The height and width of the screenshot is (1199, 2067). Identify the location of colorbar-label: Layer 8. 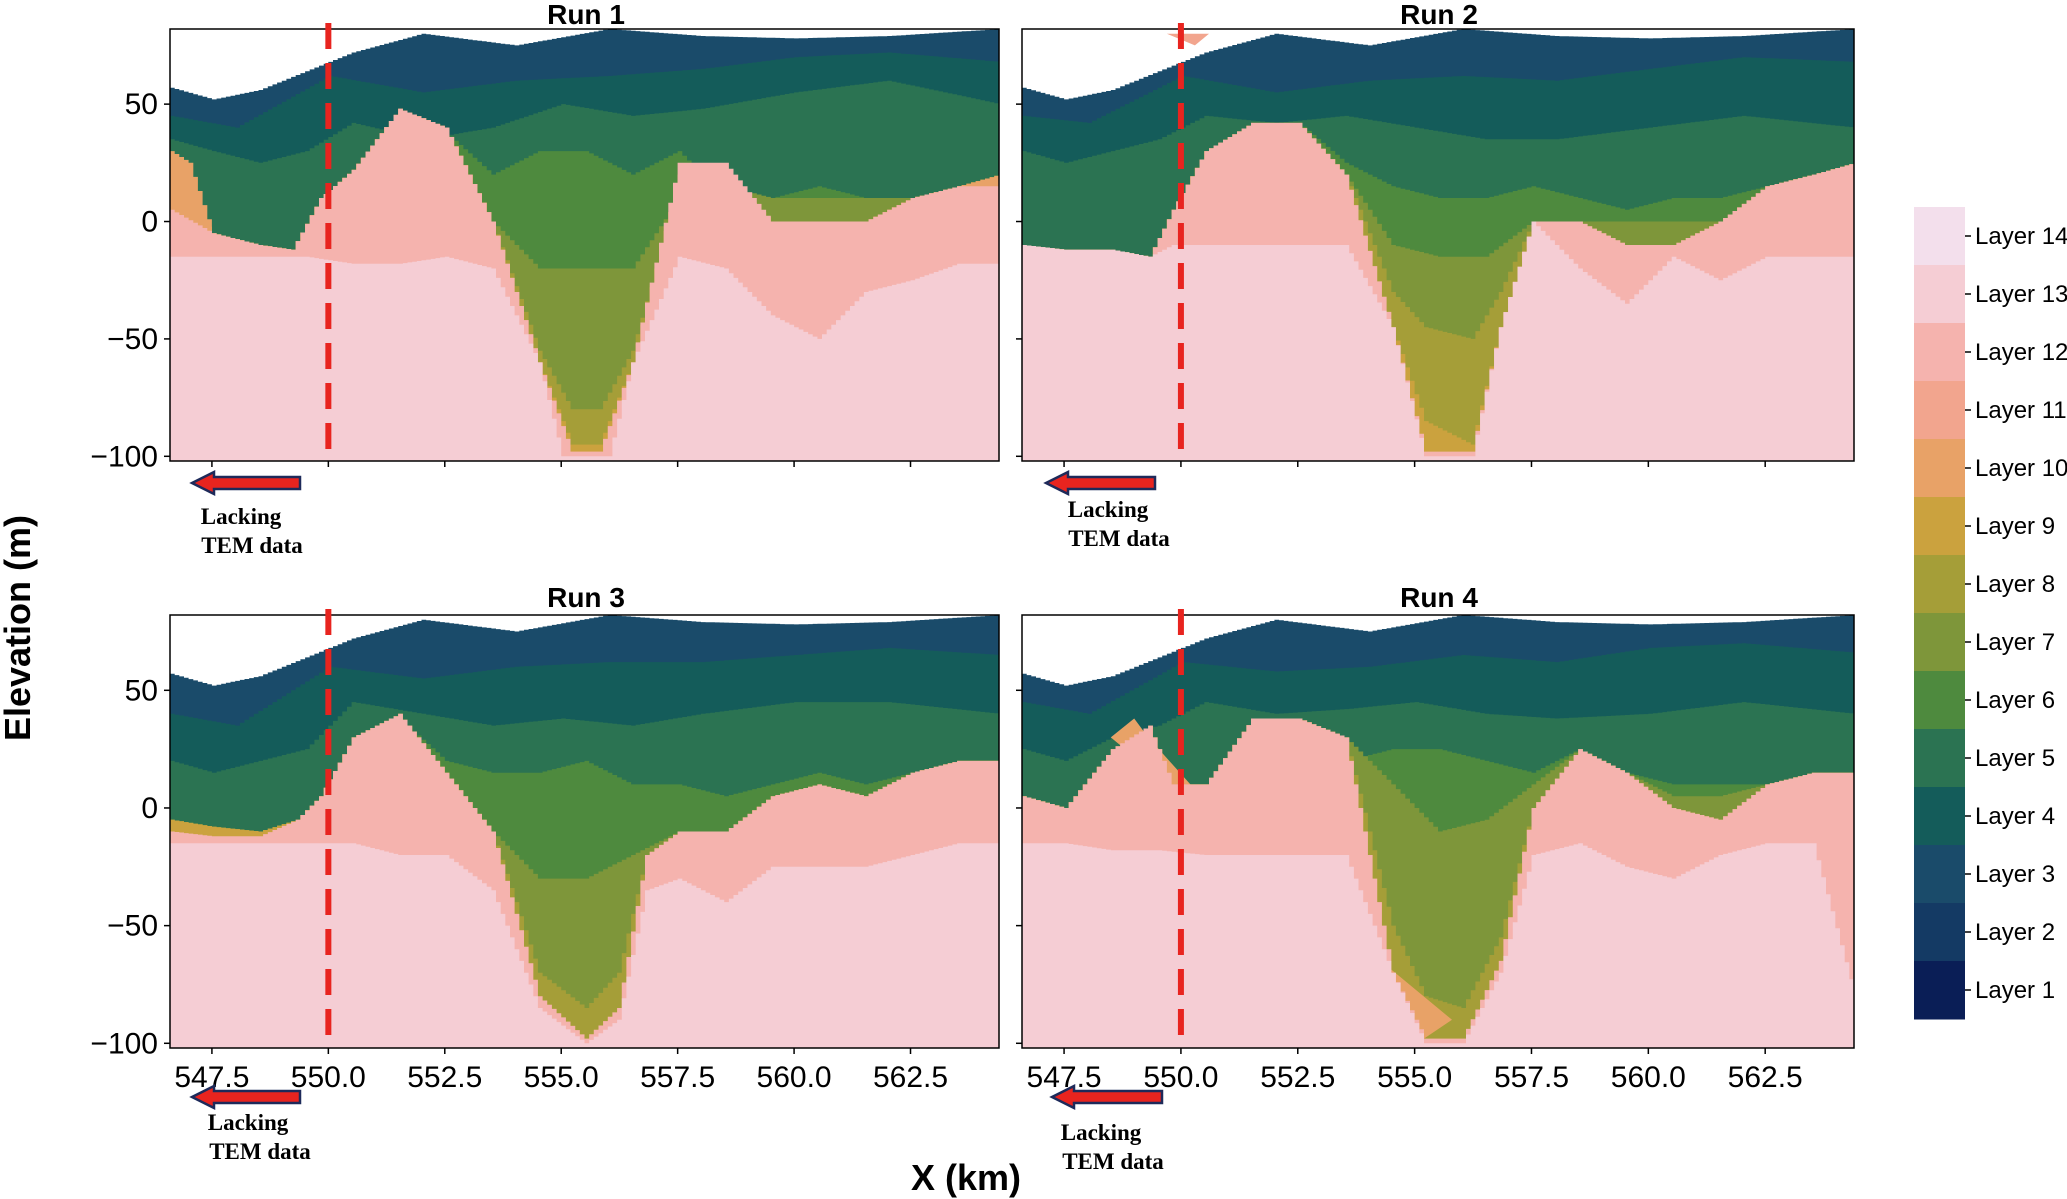
(2015, 584).